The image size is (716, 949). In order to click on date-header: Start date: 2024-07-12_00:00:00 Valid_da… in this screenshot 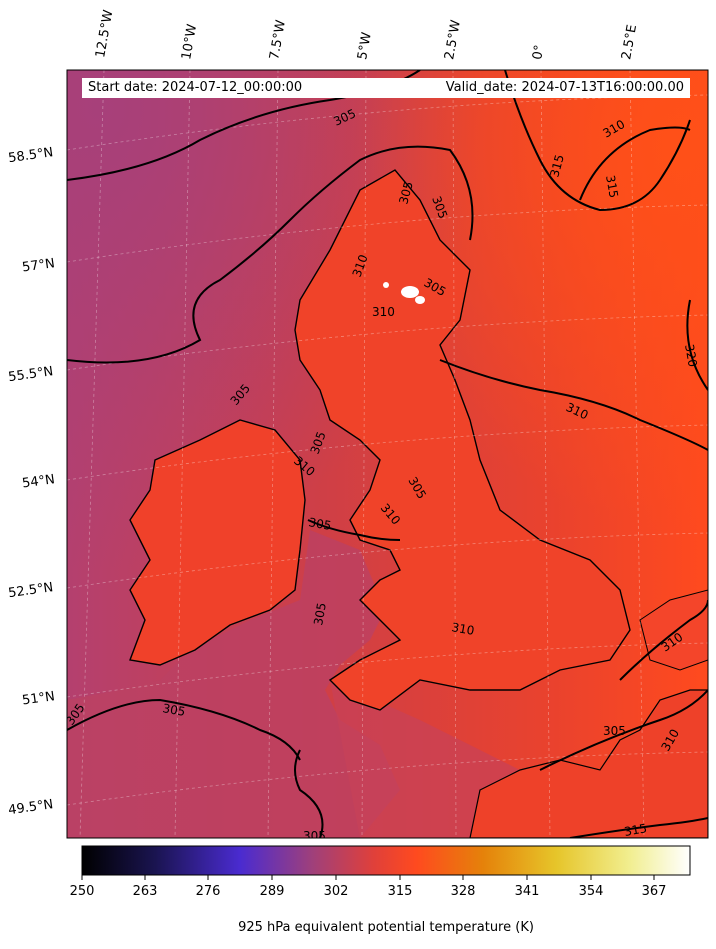, I will do `click(386, 88)`.